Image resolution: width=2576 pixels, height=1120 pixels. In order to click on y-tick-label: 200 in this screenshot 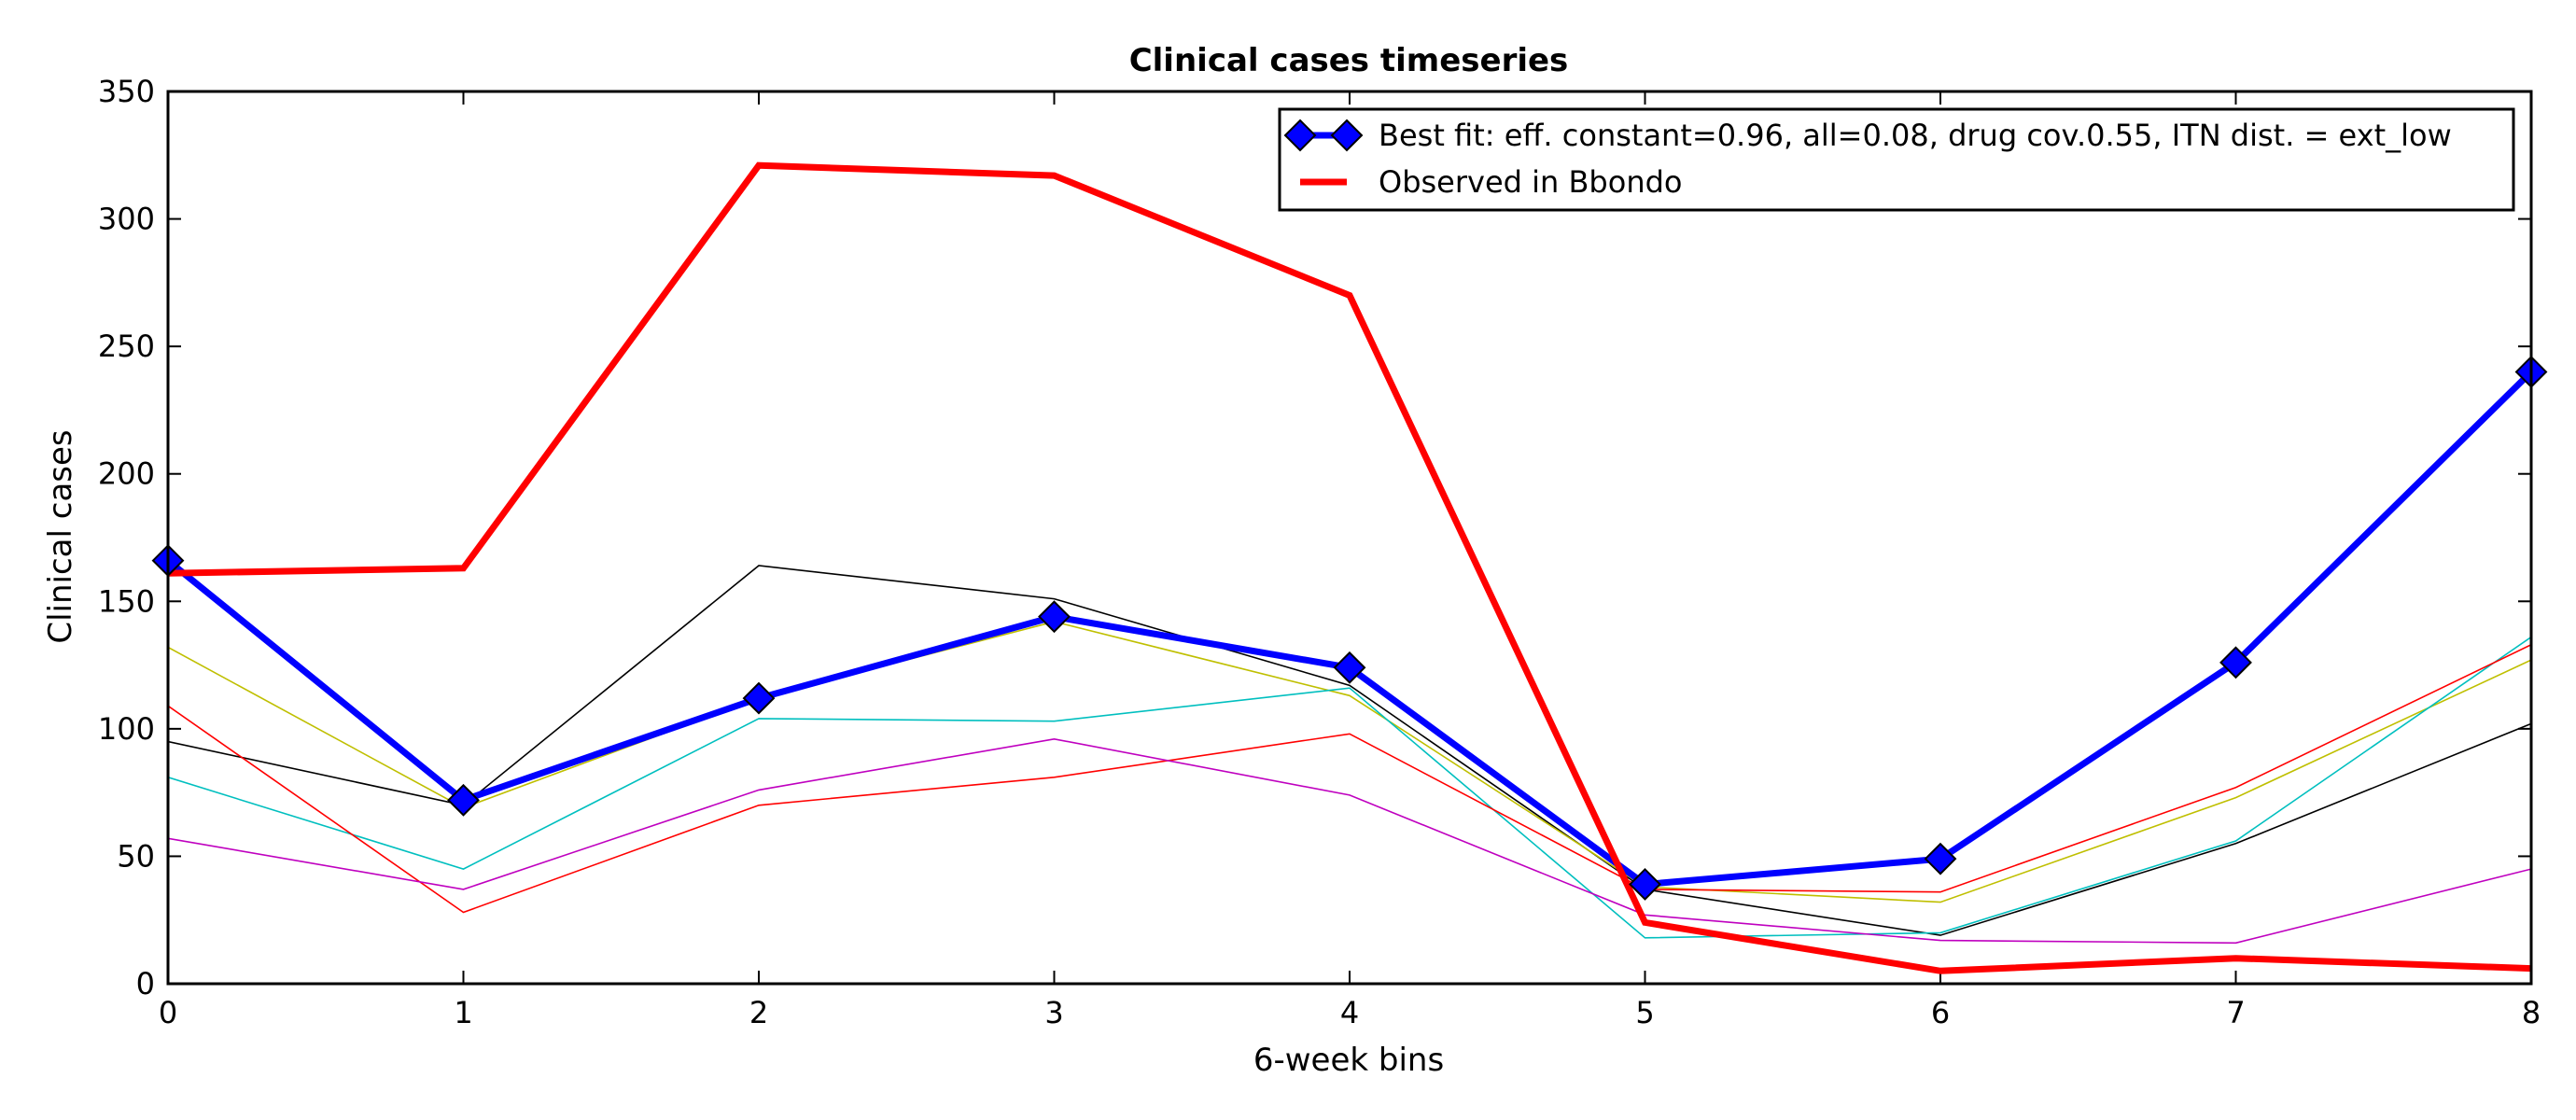, I will do `click(126, 474)`.